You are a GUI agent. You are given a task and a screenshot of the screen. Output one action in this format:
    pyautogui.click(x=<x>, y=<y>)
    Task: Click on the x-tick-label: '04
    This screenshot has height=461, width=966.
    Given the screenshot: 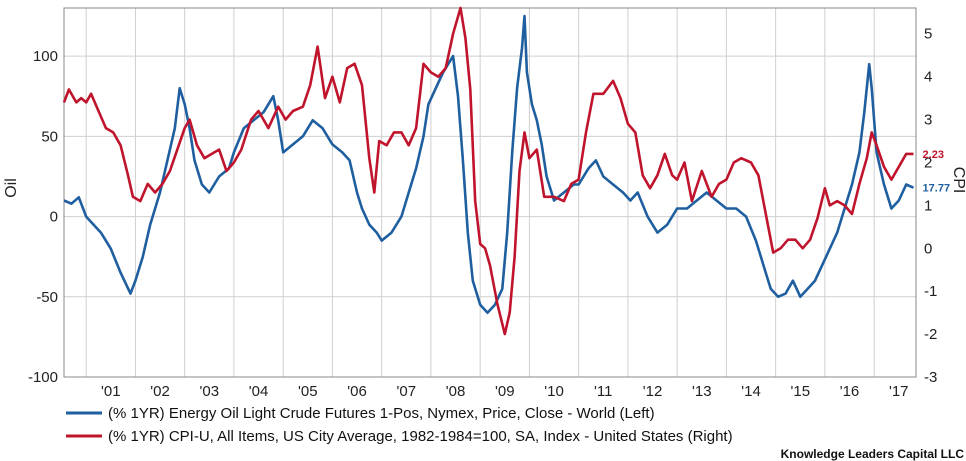 What is the action you would take?
    pyautogui.click(x=259, y=391)
    